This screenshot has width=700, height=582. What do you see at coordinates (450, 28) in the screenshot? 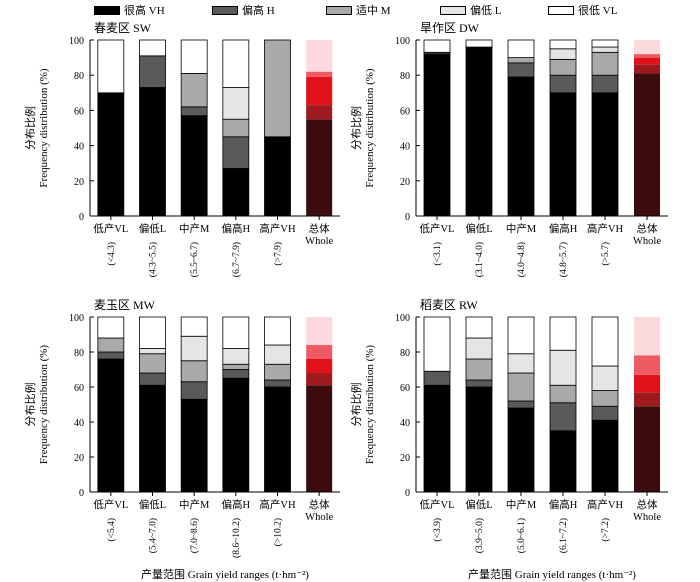
I see `chart-title: 旱作区 DW` at bounding box center [450, 28].